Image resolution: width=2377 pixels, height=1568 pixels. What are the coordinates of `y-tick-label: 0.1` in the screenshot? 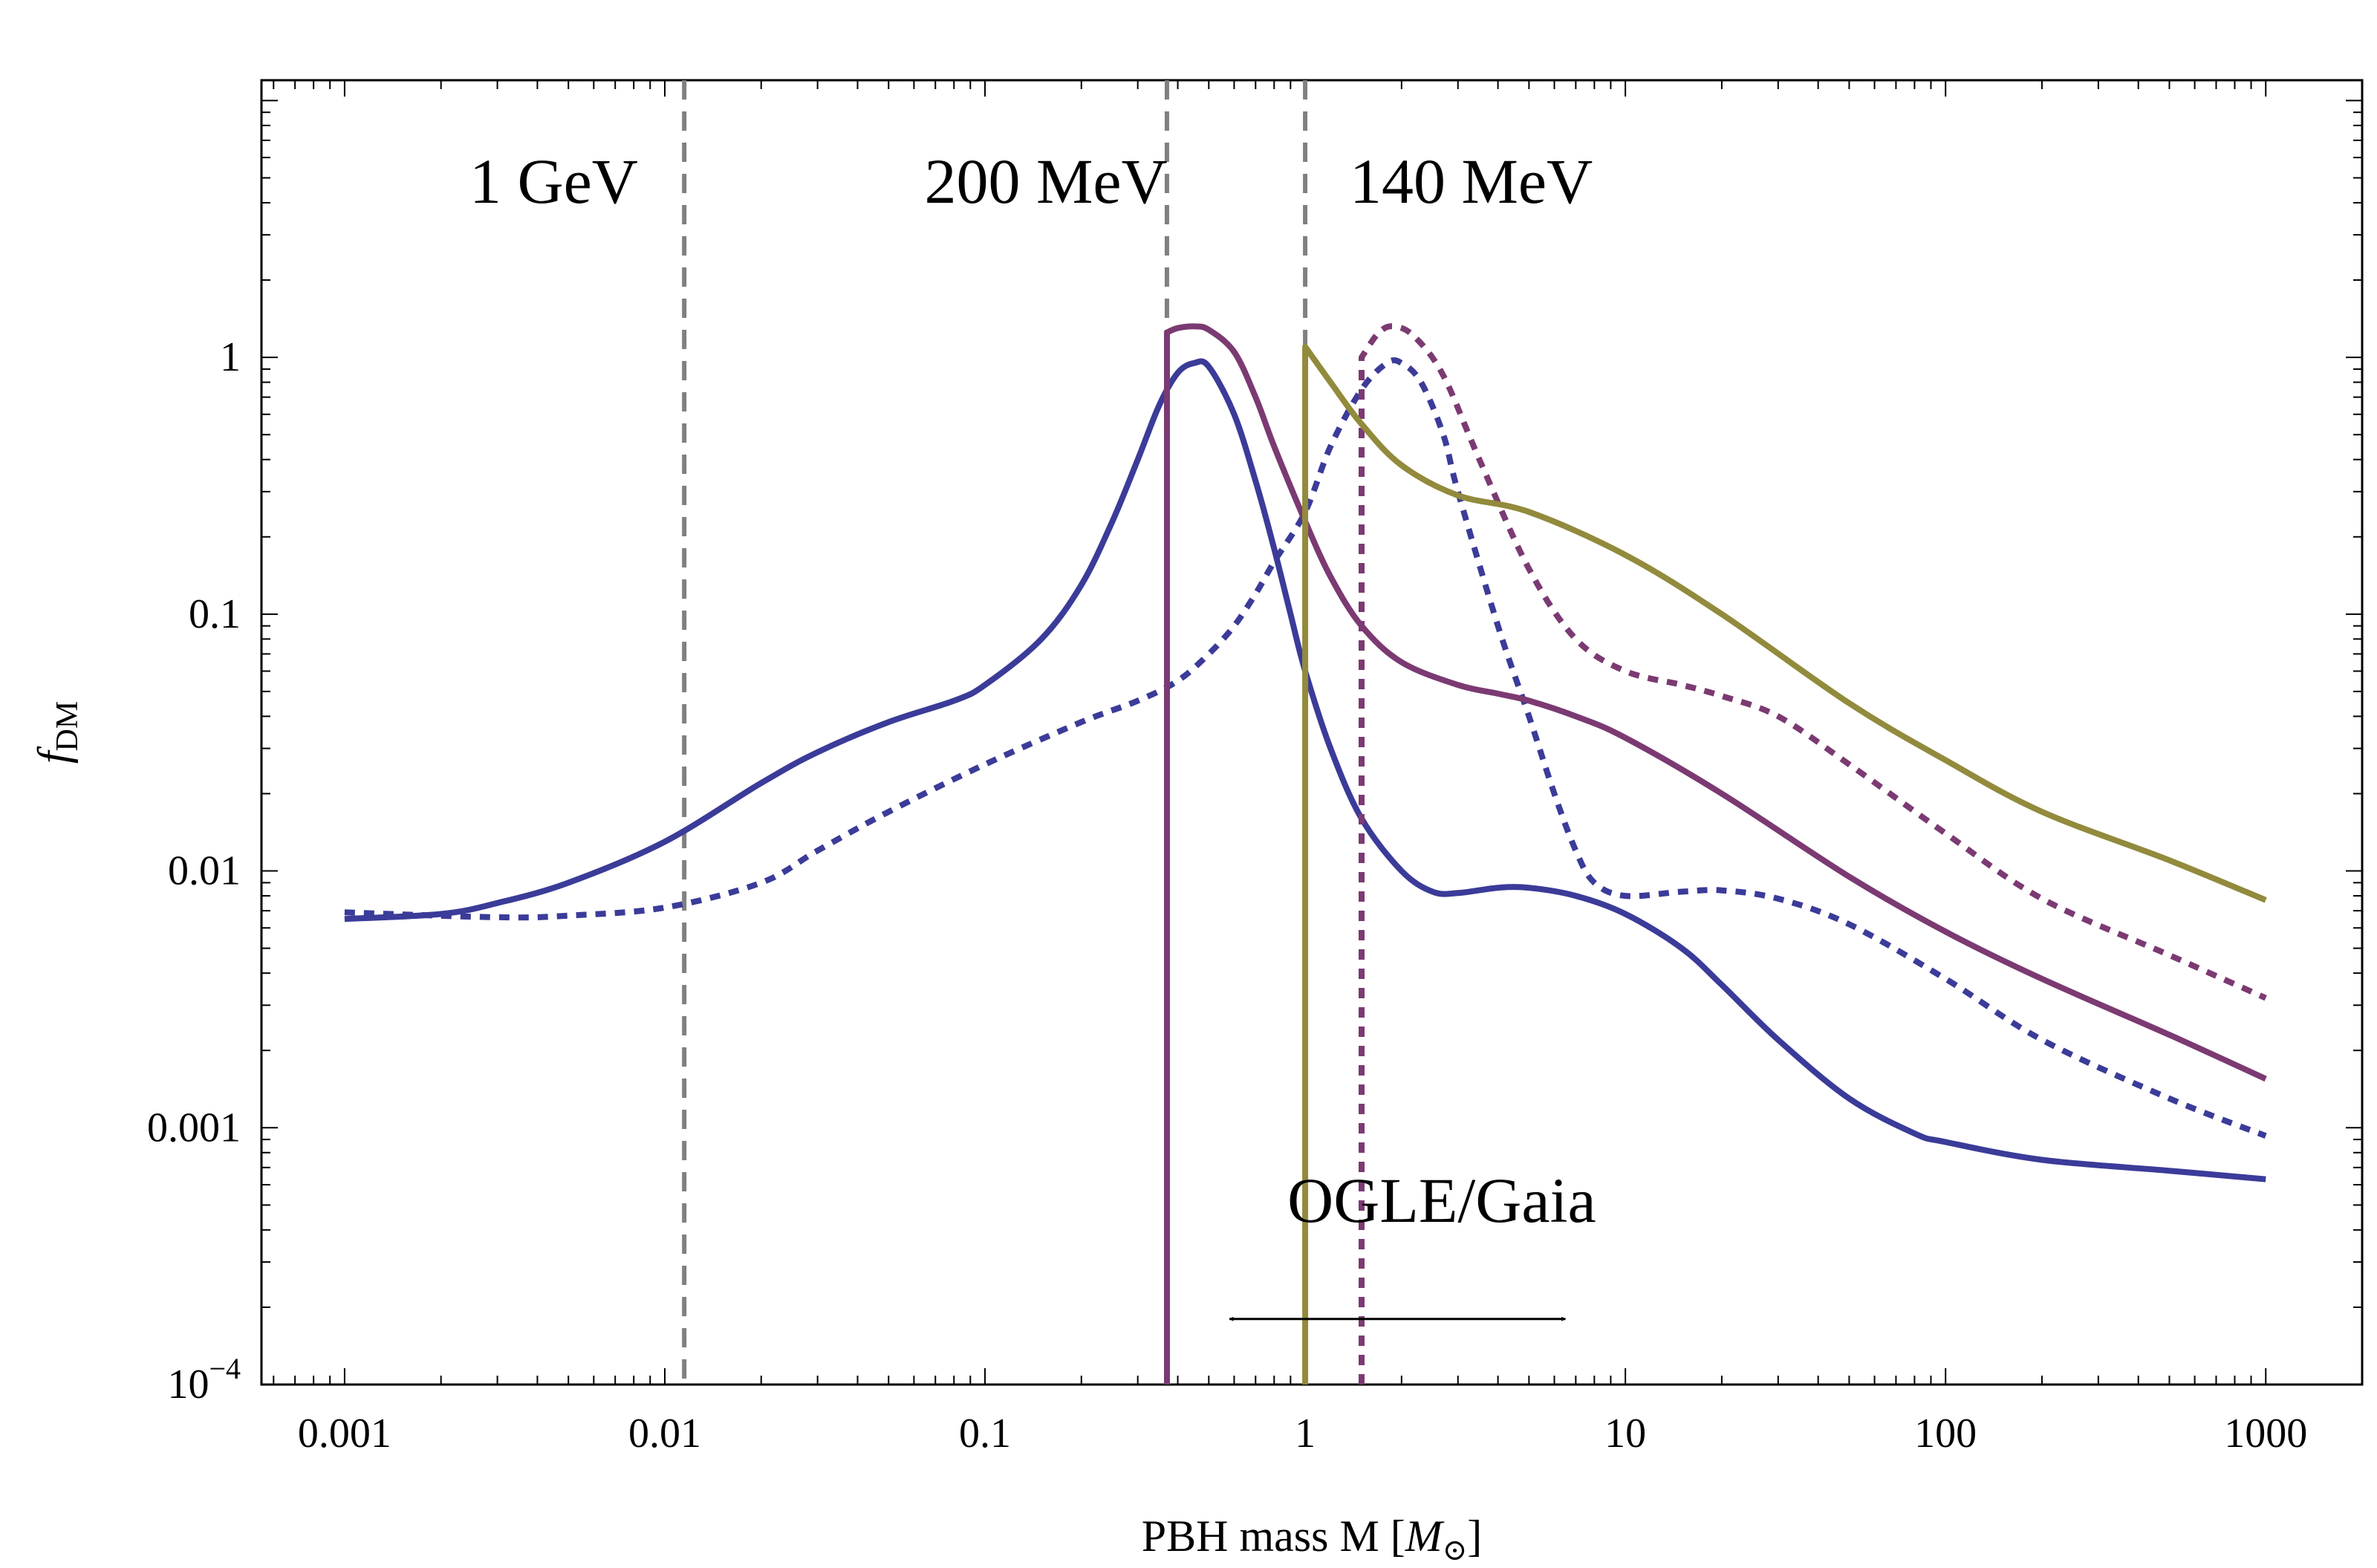 It's located at (215, 614).